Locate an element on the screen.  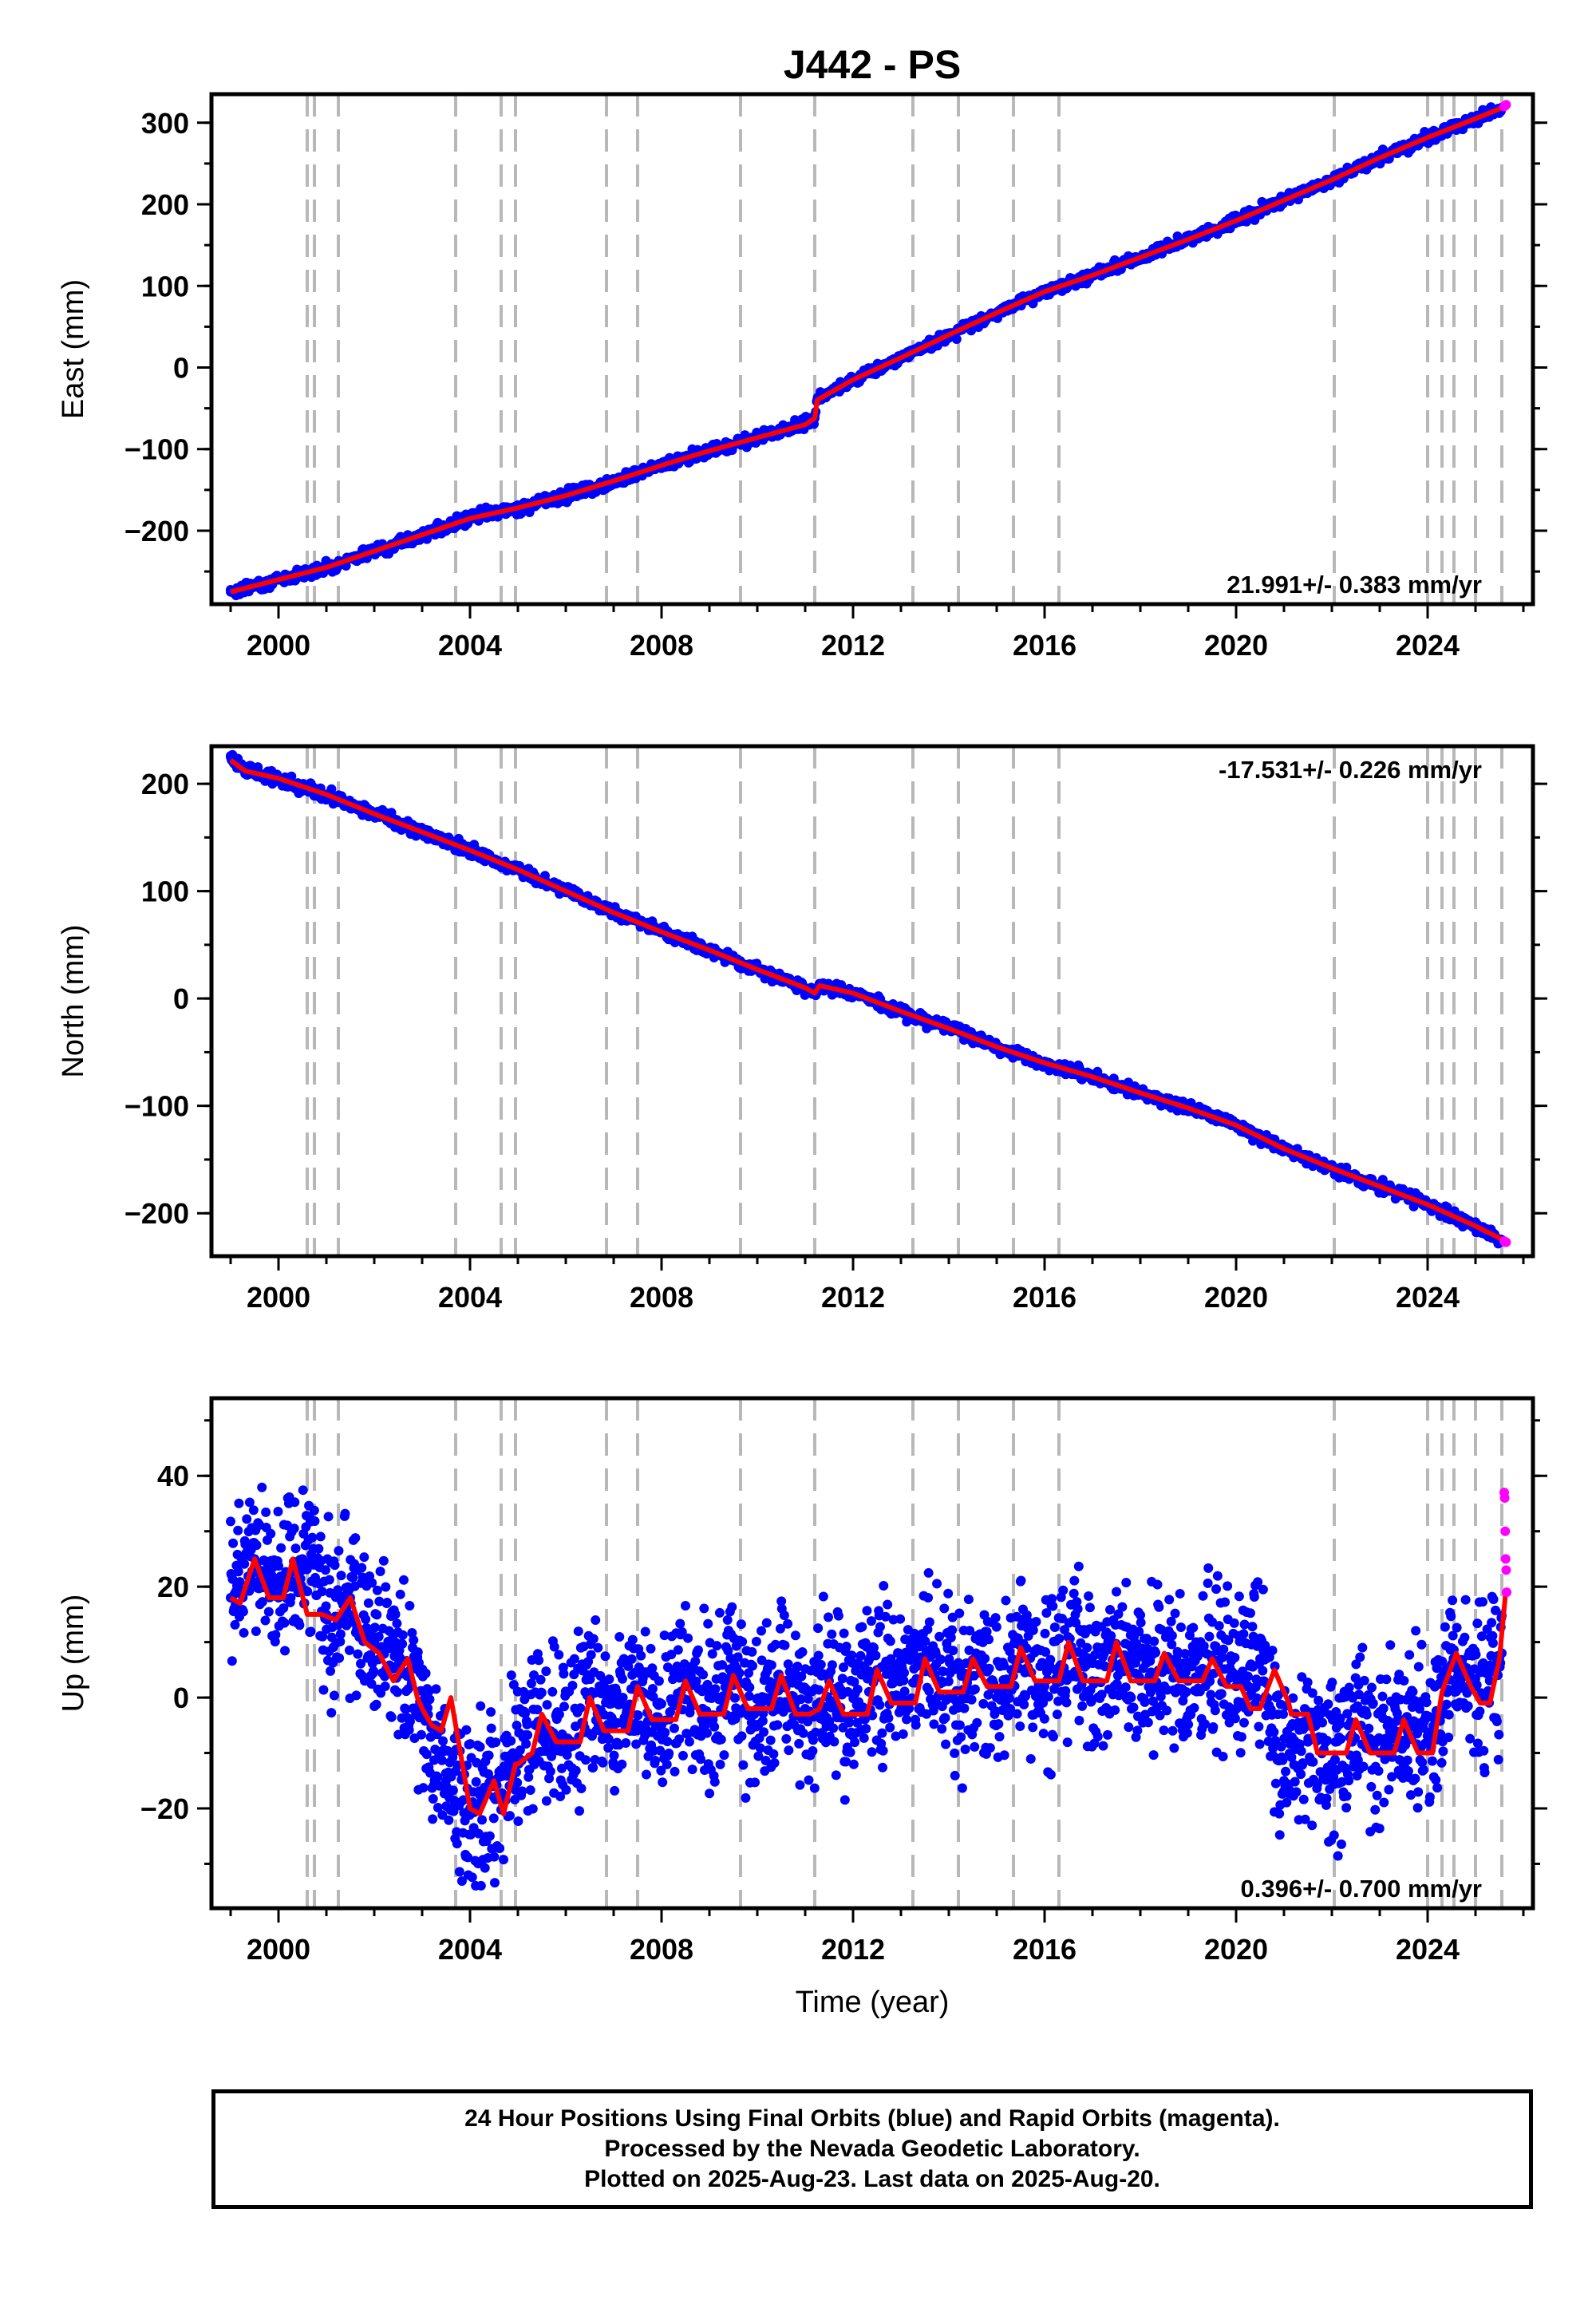
x-tick-label: 2008 is located at coordinates (661, 645).